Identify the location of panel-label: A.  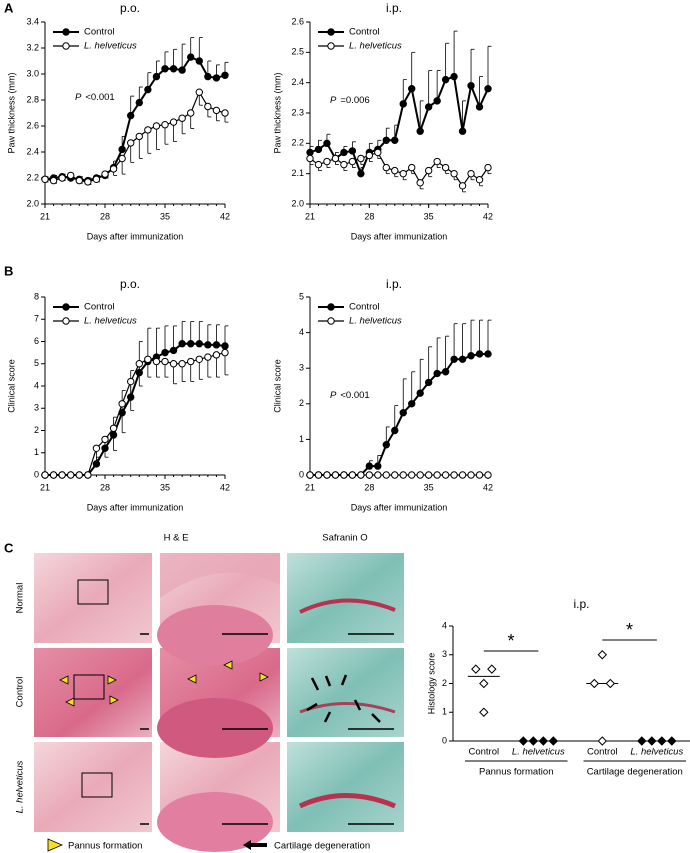
(9, 7).